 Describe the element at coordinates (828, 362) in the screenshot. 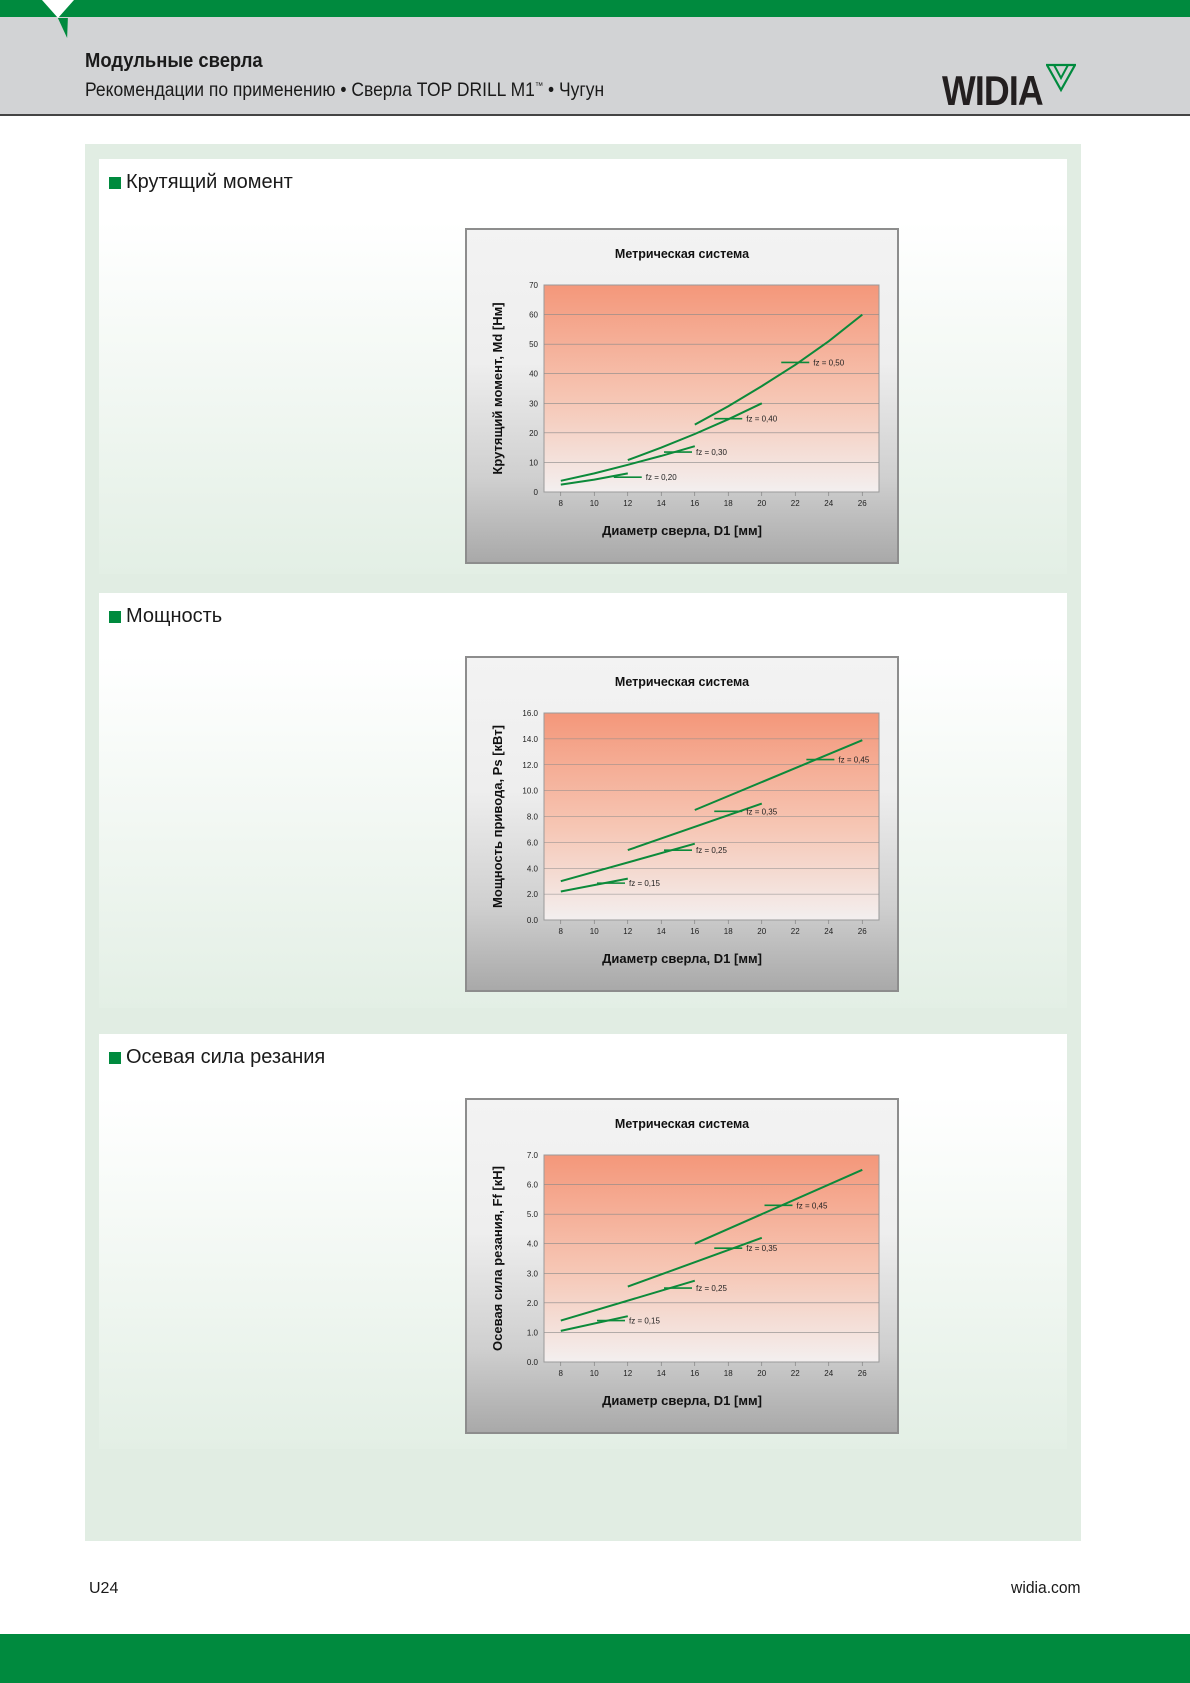

I see `series-label: fz = 0,50` at that location.